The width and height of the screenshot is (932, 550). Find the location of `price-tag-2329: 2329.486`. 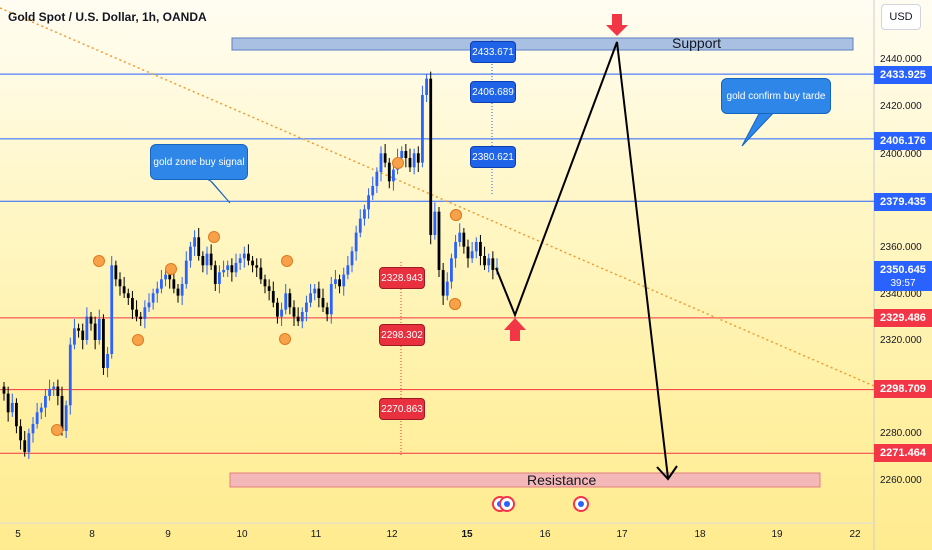

price-tag-2329: 2329.486 is located at coordinates (903, 318).